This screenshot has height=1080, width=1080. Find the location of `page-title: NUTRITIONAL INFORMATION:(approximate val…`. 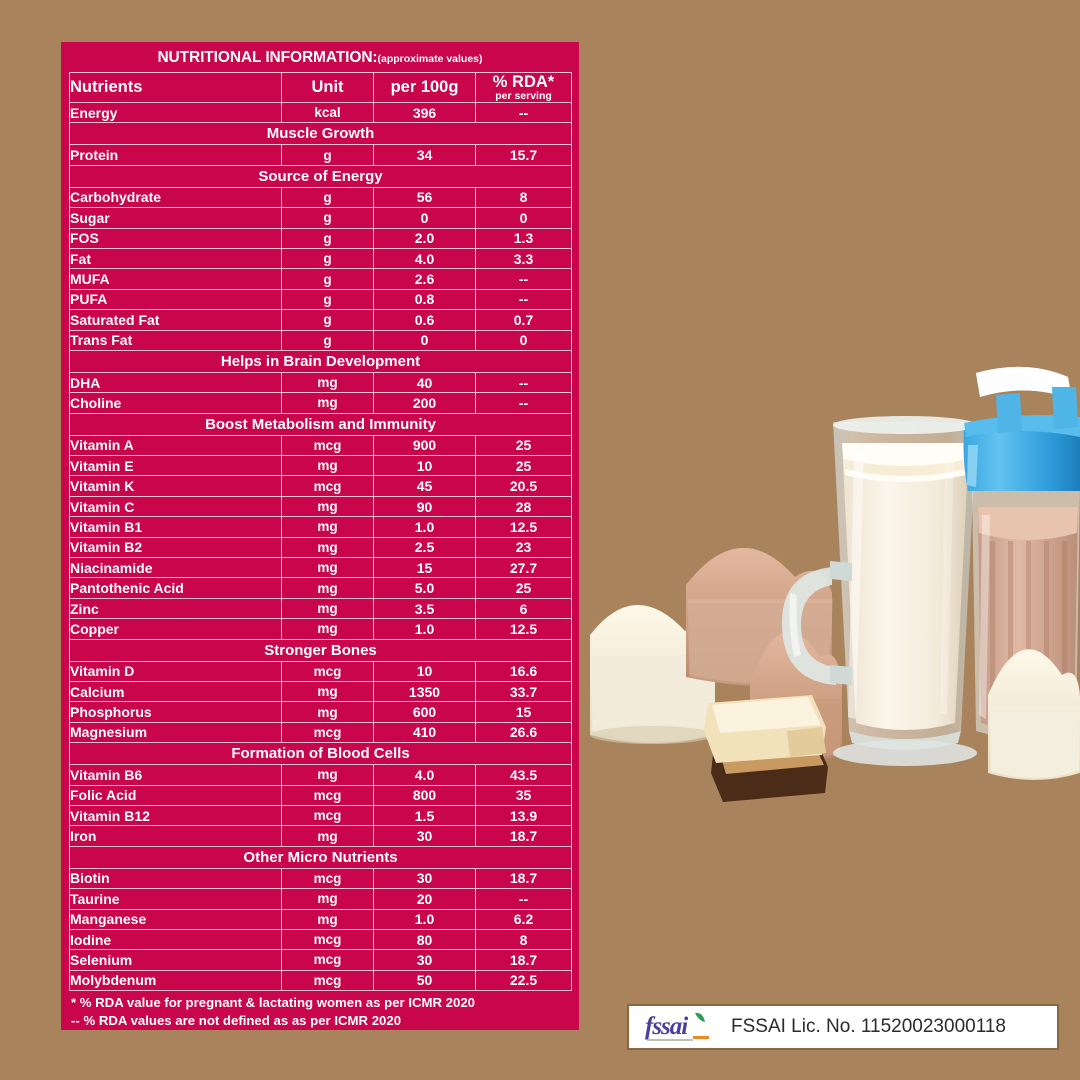

page-title: NUTRITIONAL INFORMATION:(approximate val… is located at coordinates (320, 54).